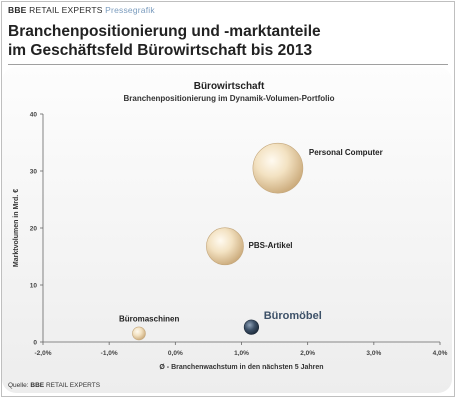 This screenshot has height=400, width=458. What do you see at coordinates (228, 64) in the screenshot?
I see `title-divider` at bounding box center [228, 64].